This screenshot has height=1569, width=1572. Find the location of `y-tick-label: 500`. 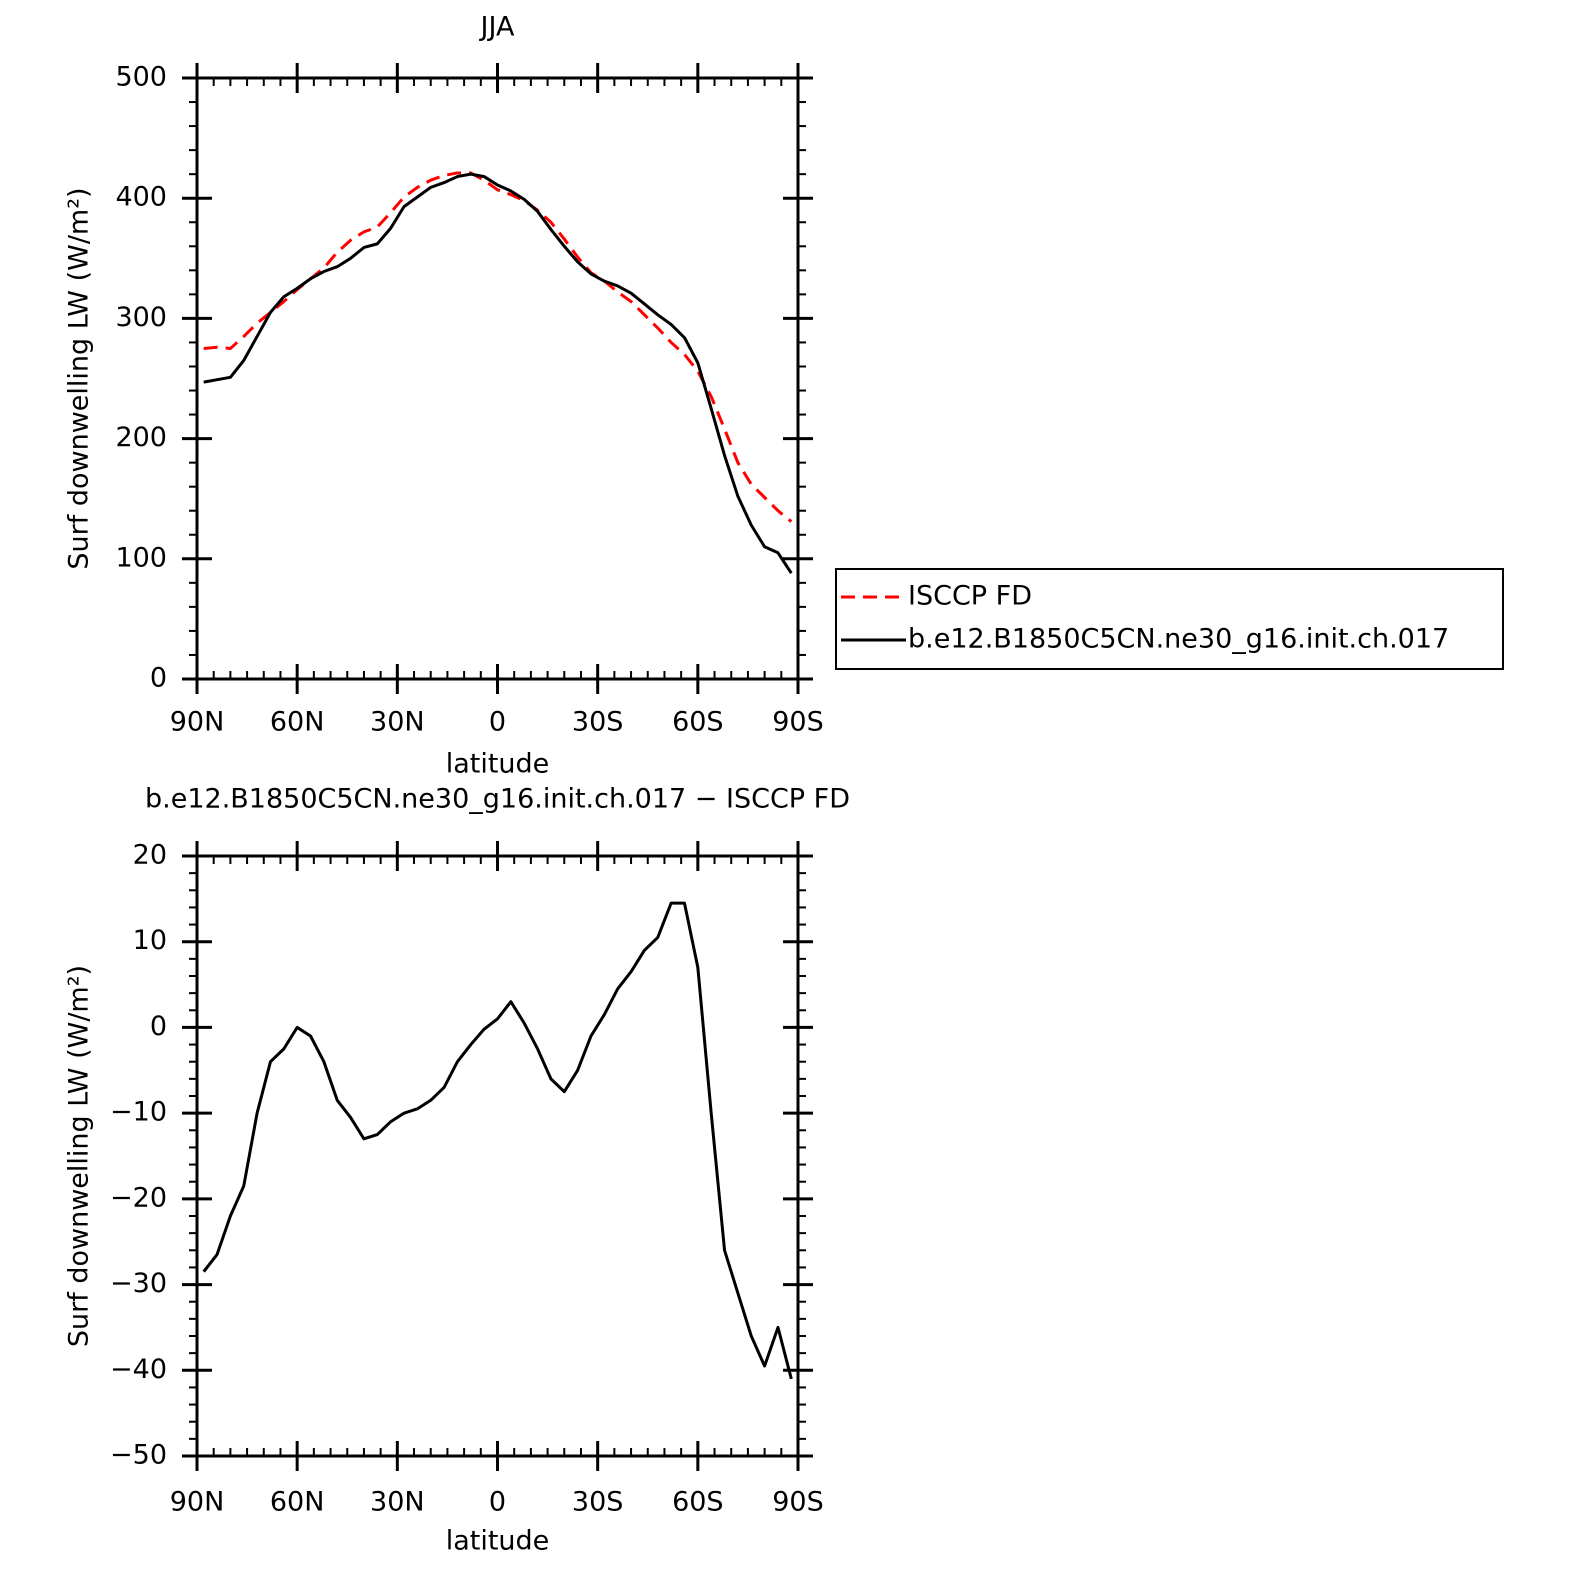

y-tick-label: 500 is located at coordinates (141, 77).